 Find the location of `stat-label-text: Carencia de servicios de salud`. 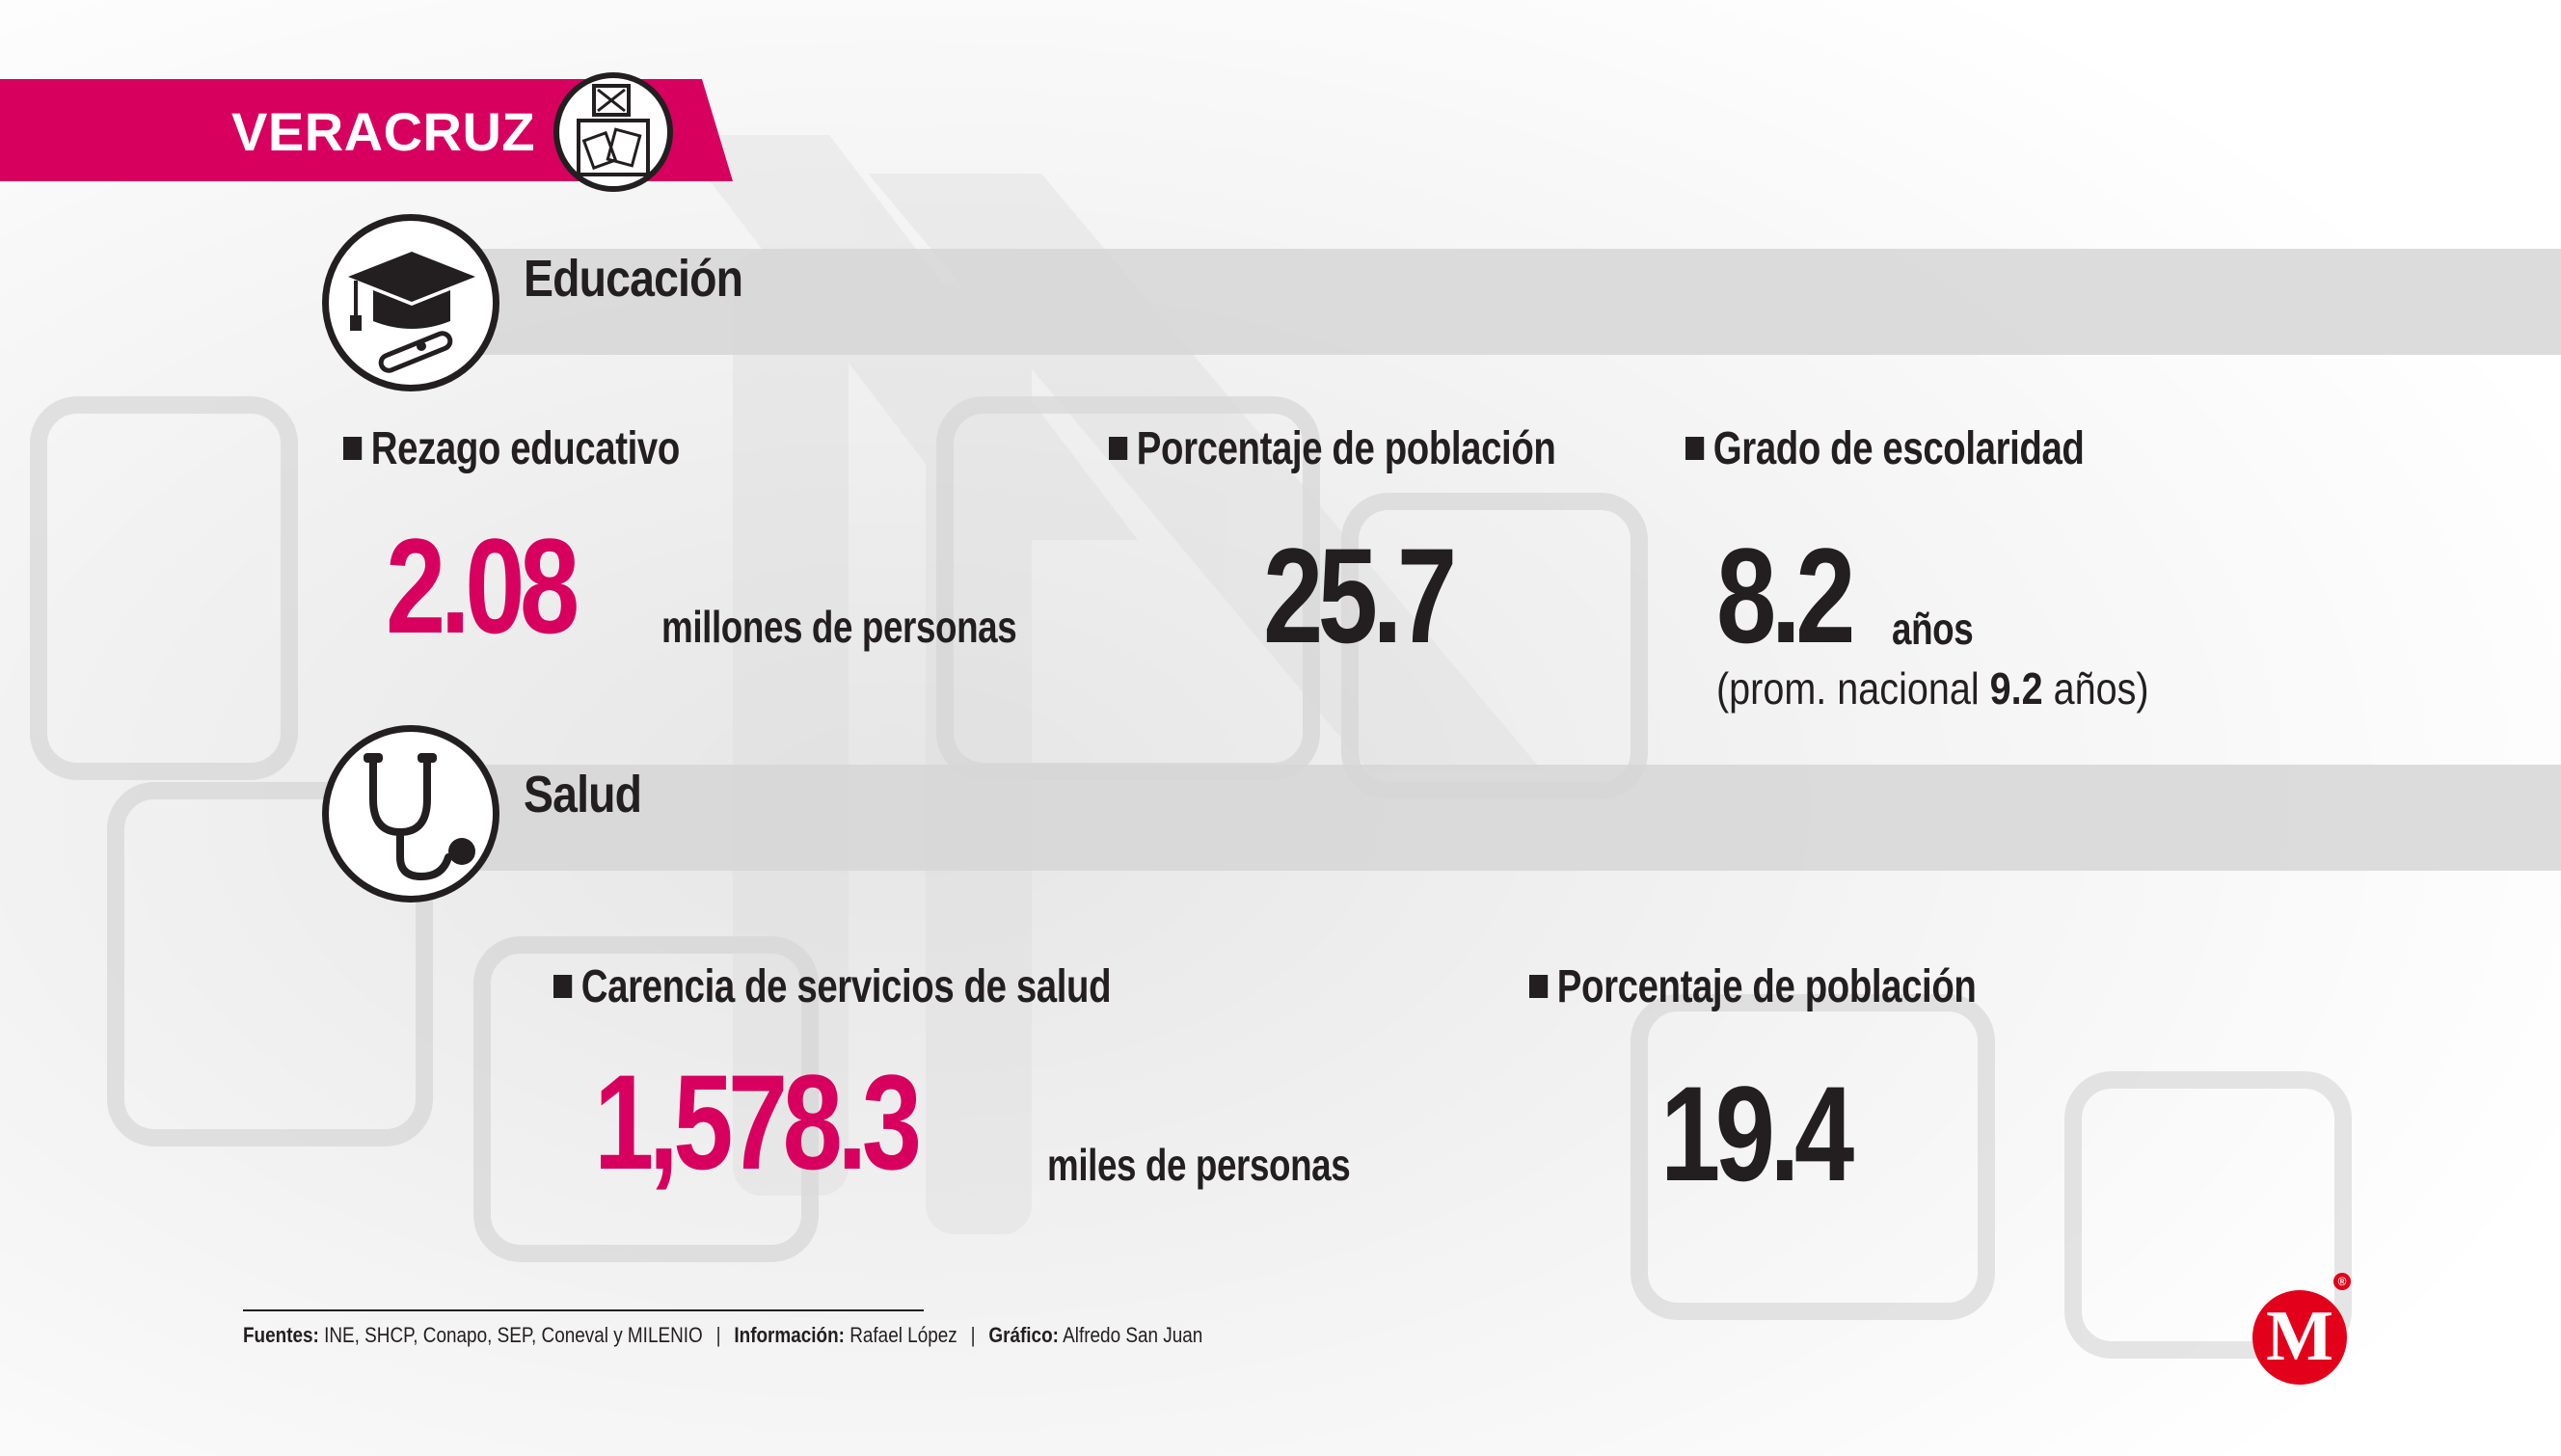

stat-label-text: Carencia de servicios de salud is located at coordinates (846, 986).